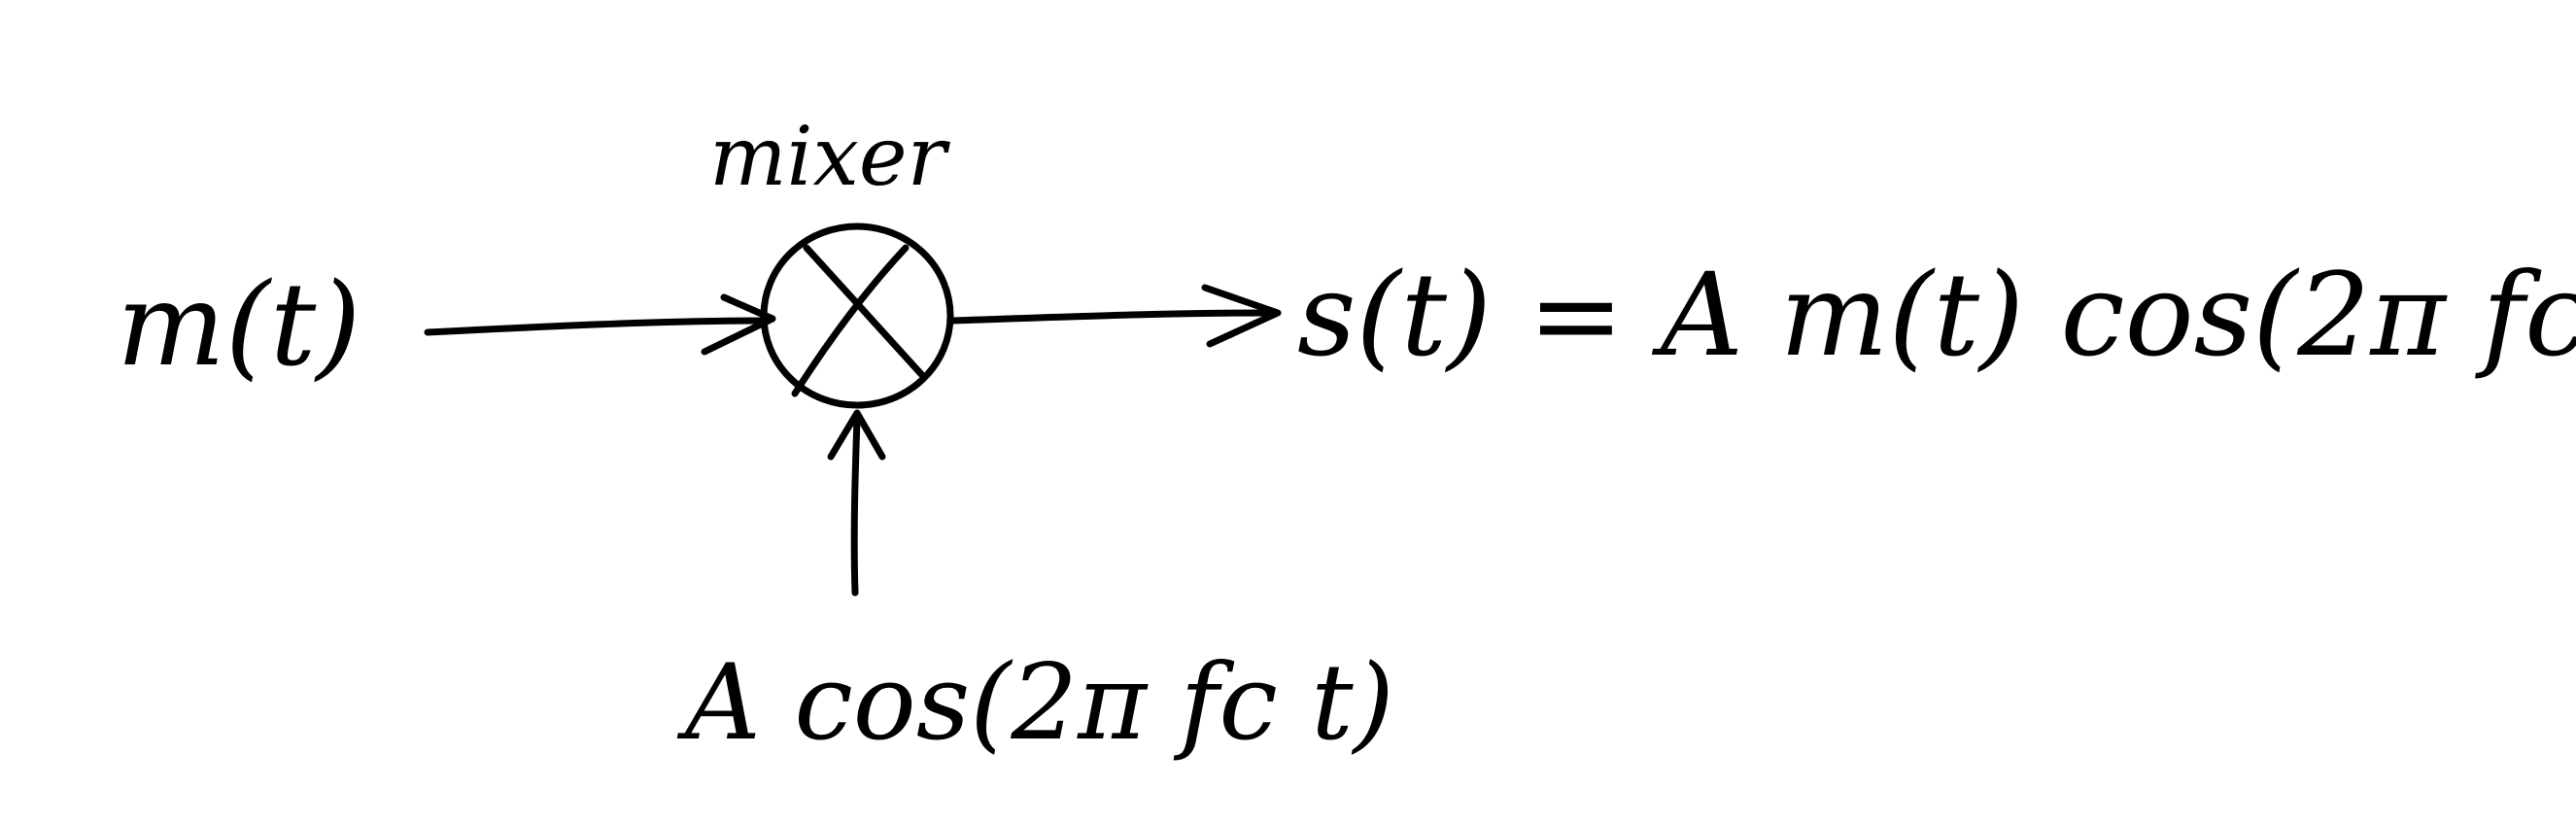 This screenshot has height=823, width=2576. I want to click on carrier-signal-label: A cos(2π fc t), so click(1035, 703).